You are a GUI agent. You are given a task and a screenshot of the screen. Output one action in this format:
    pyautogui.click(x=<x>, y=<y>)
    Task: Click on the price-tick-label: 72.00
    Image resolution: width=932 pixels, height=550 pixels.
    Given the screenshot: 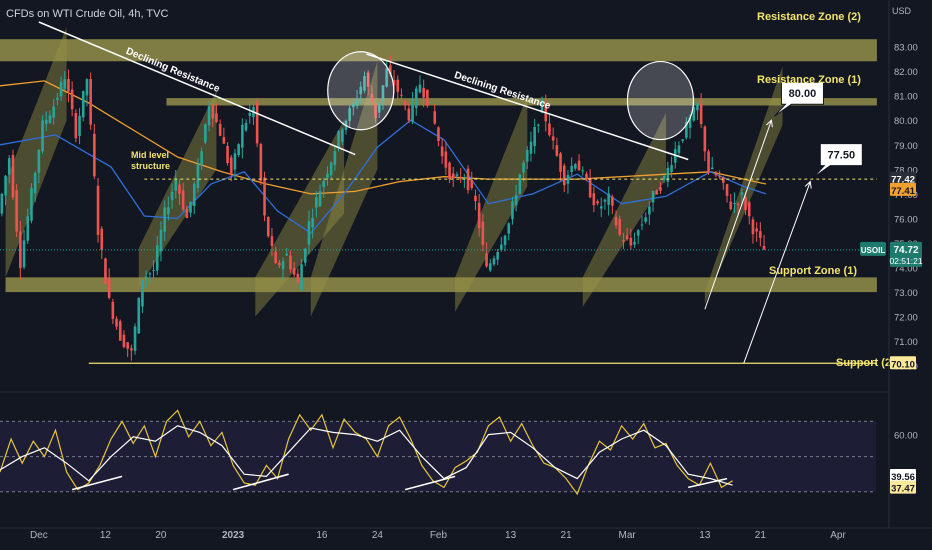 What is the action you would take?
    pyautogui.click(x=906, y=318)
    